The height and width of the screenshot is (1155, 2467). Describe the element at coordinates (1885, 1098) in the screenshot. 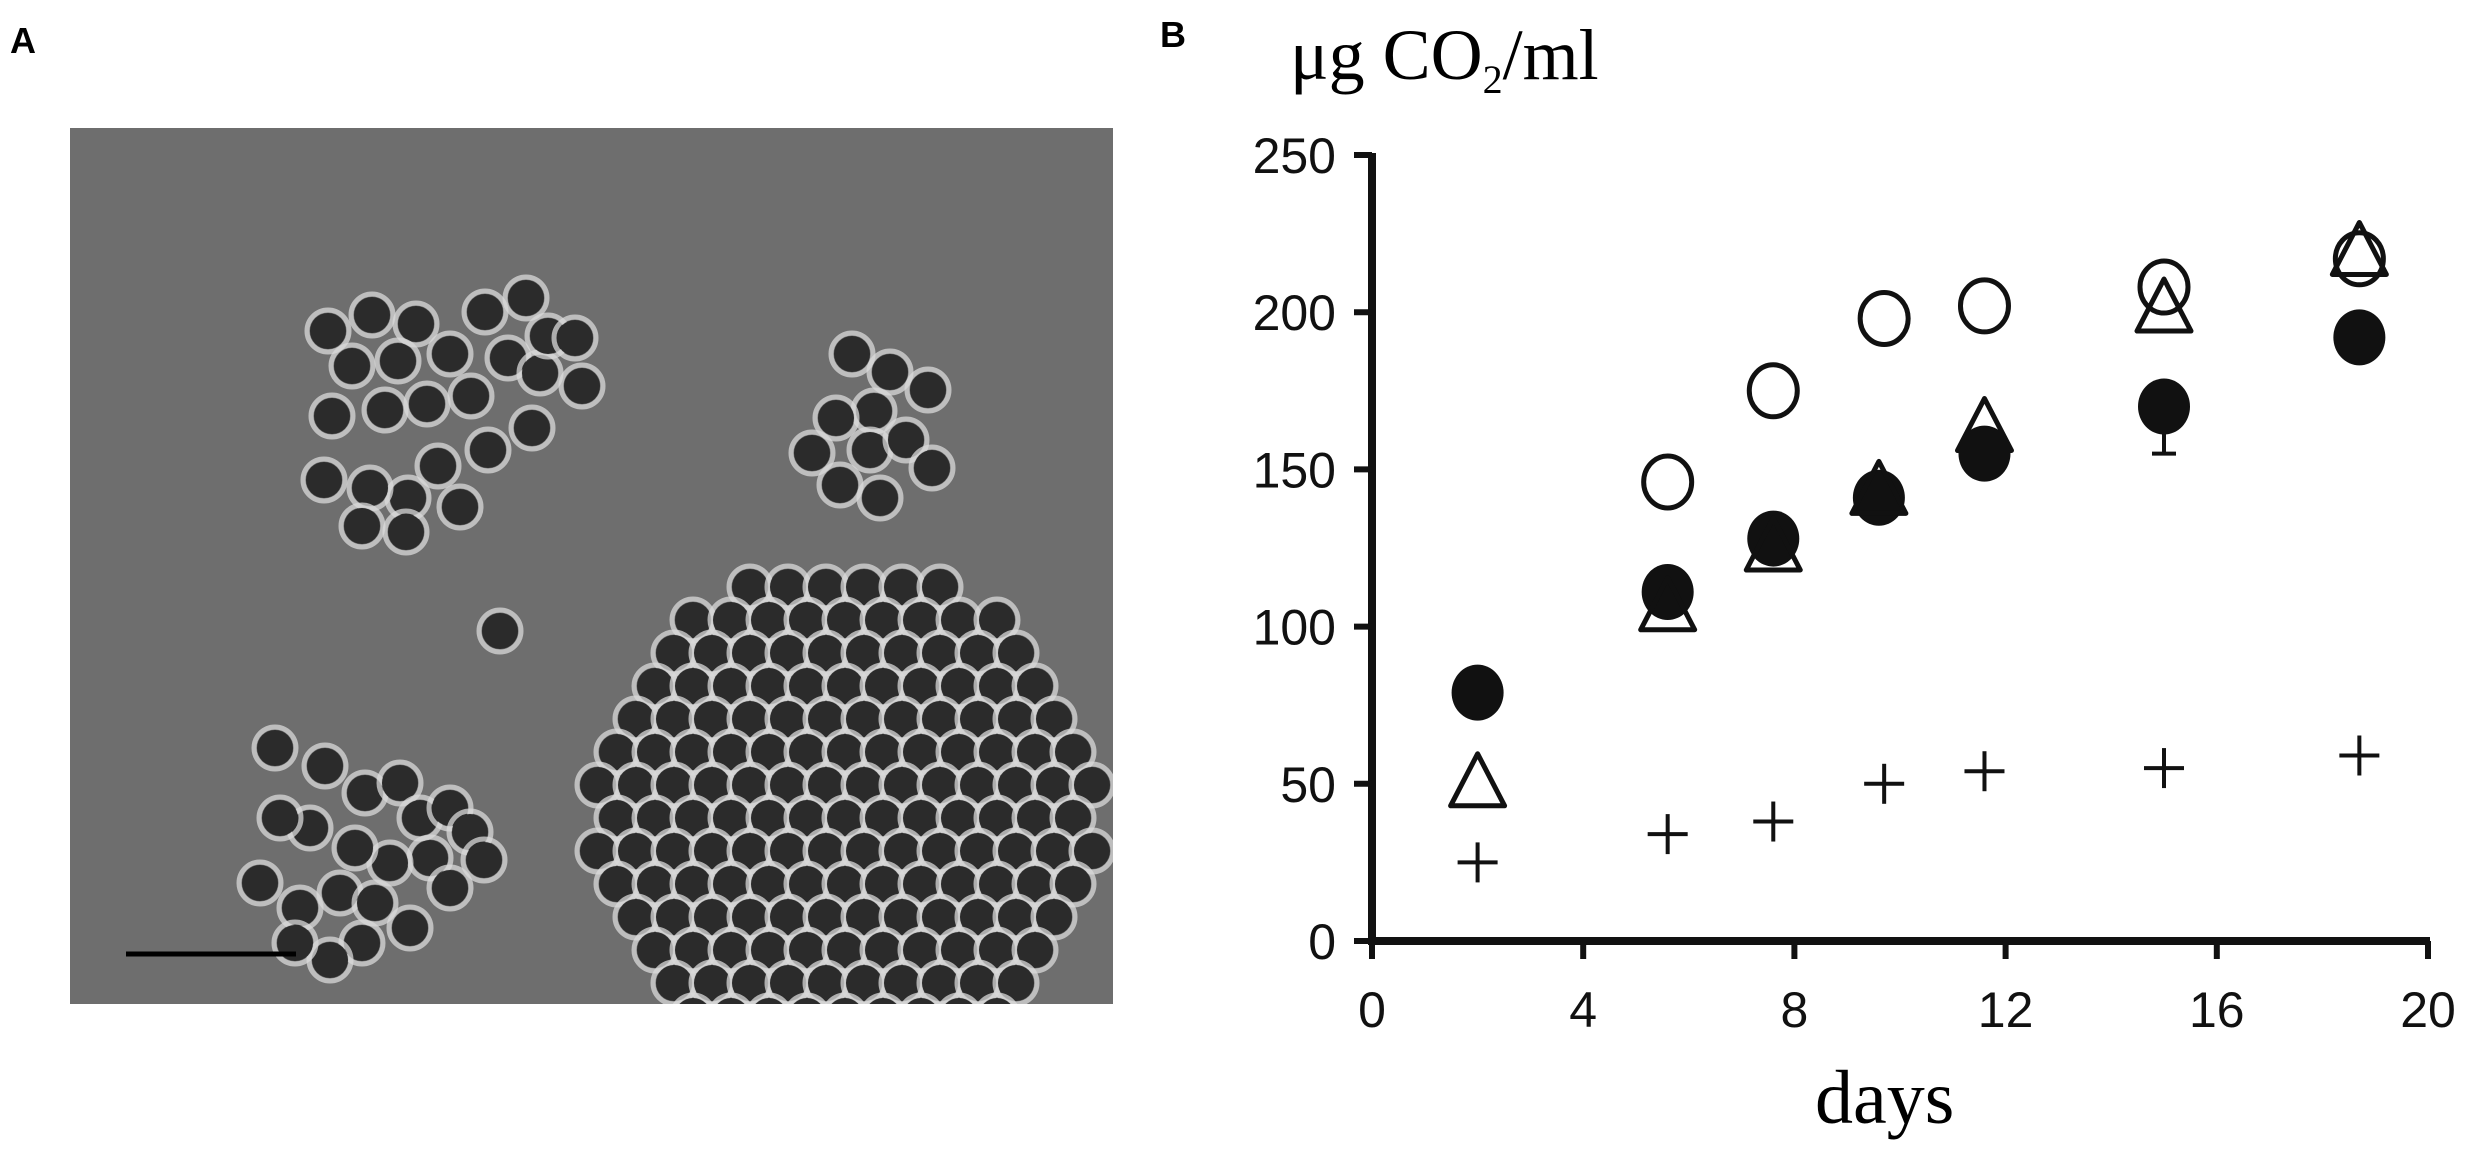

I see `x-axis-label: days` at that location.